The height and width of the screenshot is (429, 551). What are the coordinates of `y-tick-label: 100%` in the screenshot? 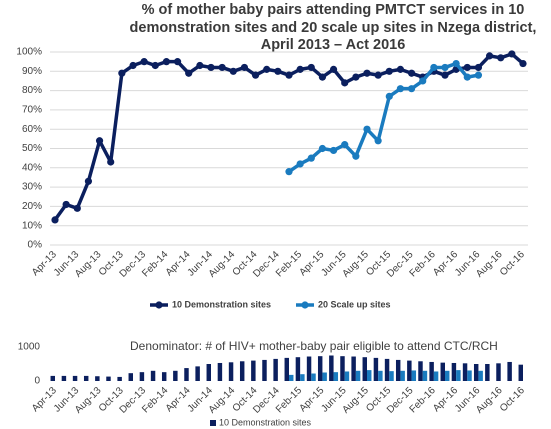 It's located at (29, 52).